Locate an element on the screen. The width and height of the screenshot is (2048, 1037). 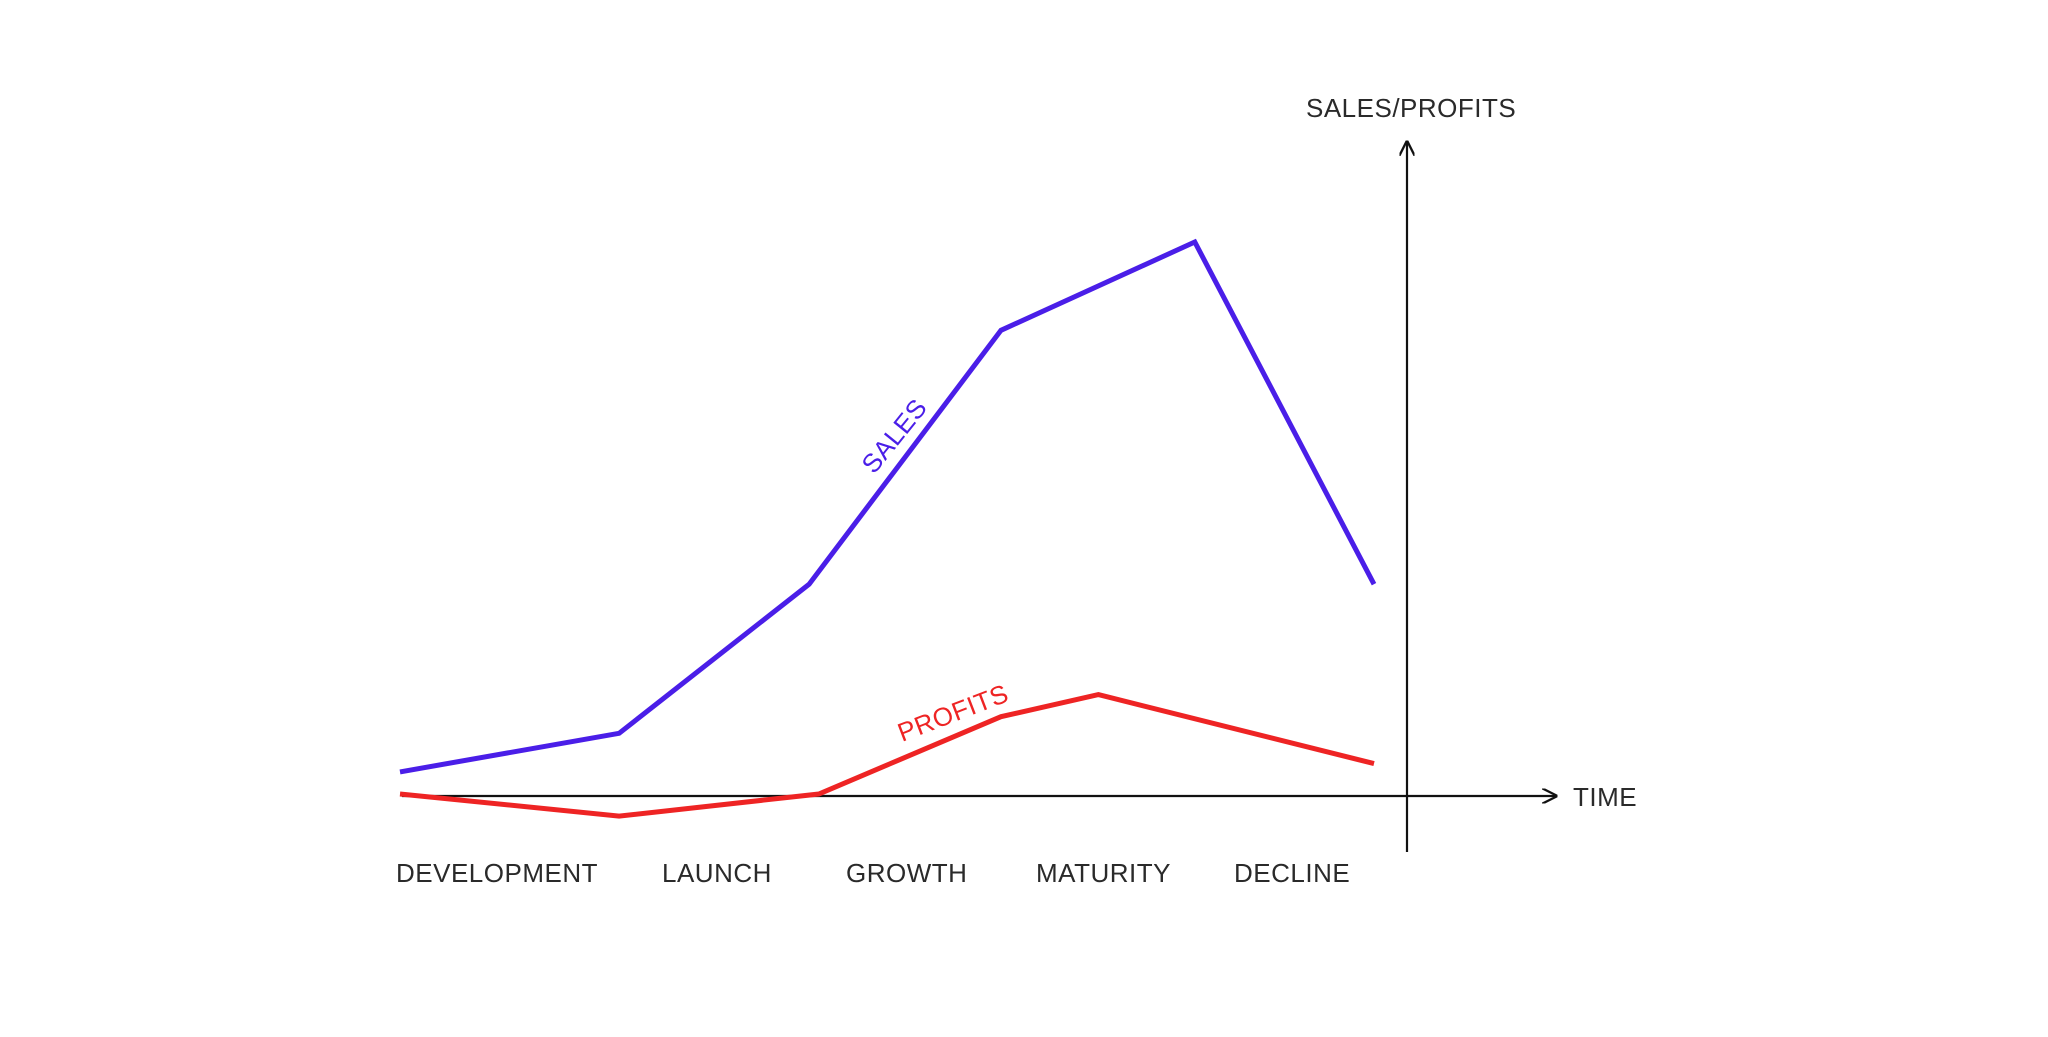
stage-label-growth: GROWTH is located at coordinates (906, 873).